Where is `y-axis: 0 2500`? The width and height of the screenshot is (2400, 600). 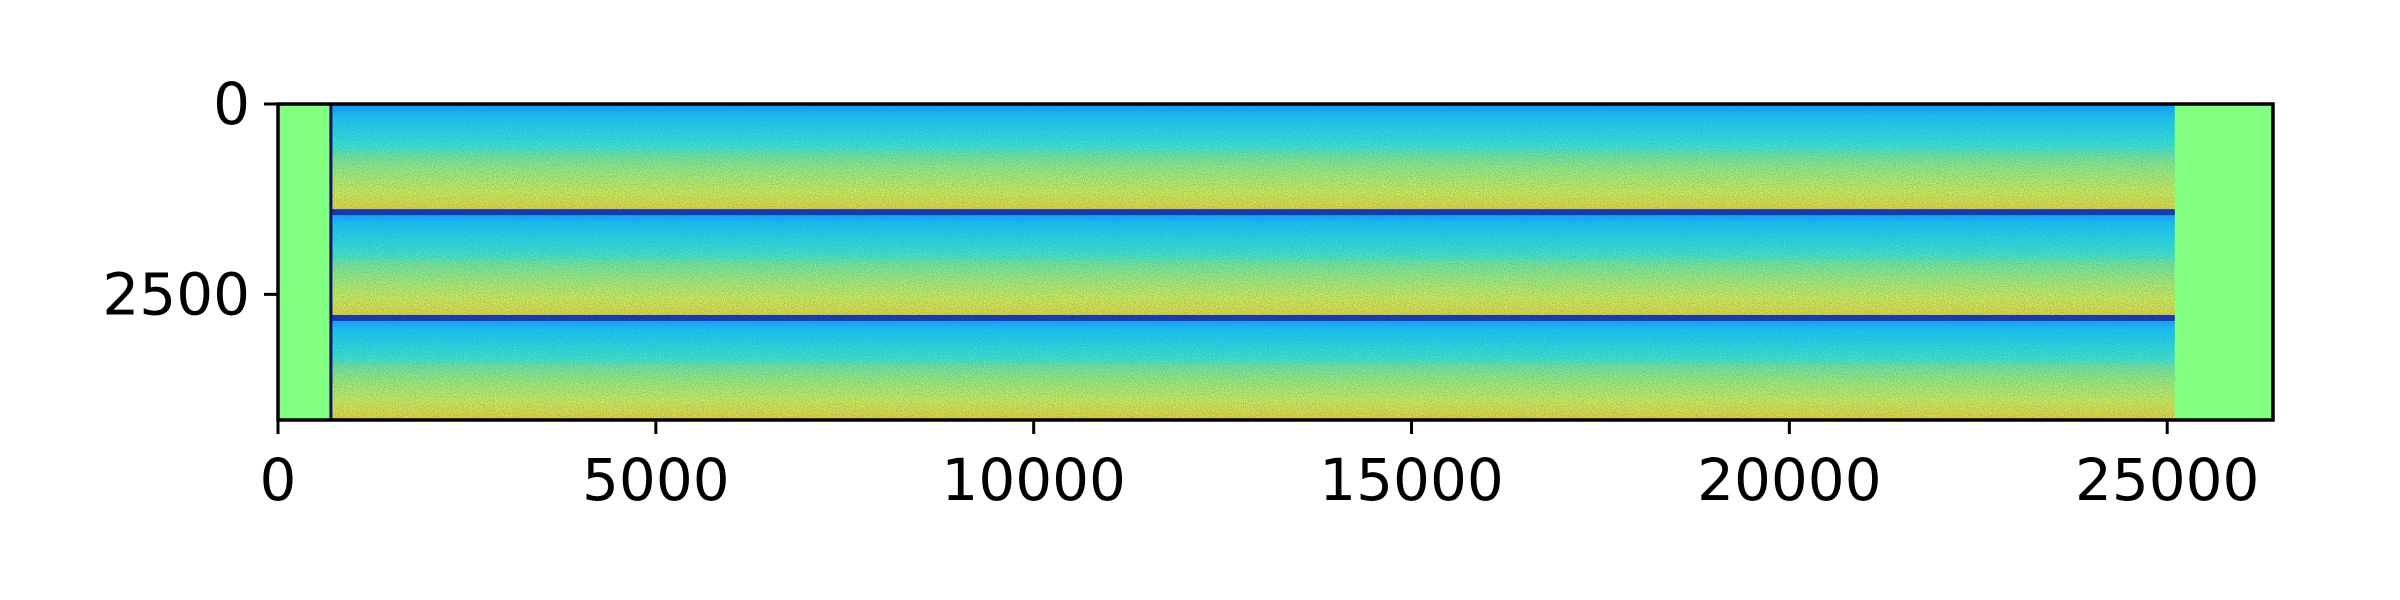 y-axis: 0 2500 is located at coordinates (190, 199).